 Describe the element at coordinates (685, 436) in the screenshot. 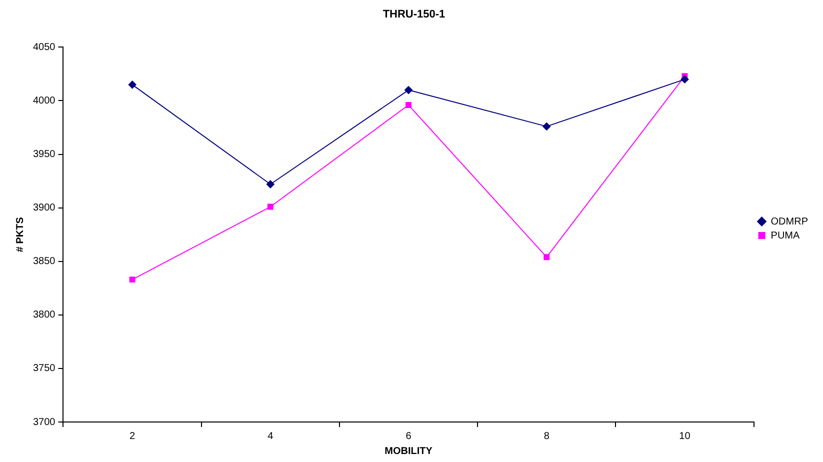

I see `x-tick-label: 10` at that location.